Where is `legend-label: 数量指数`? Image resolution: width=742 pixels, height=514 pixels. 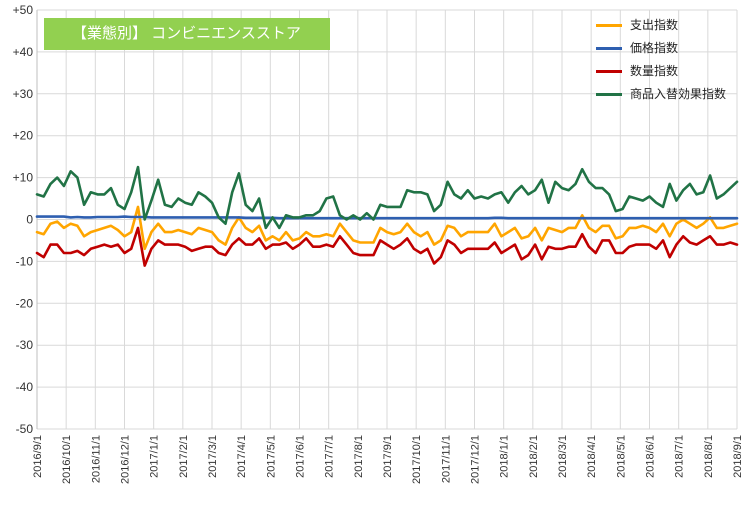 legend-label: 数量指数 is located at coordinates (654, 71).